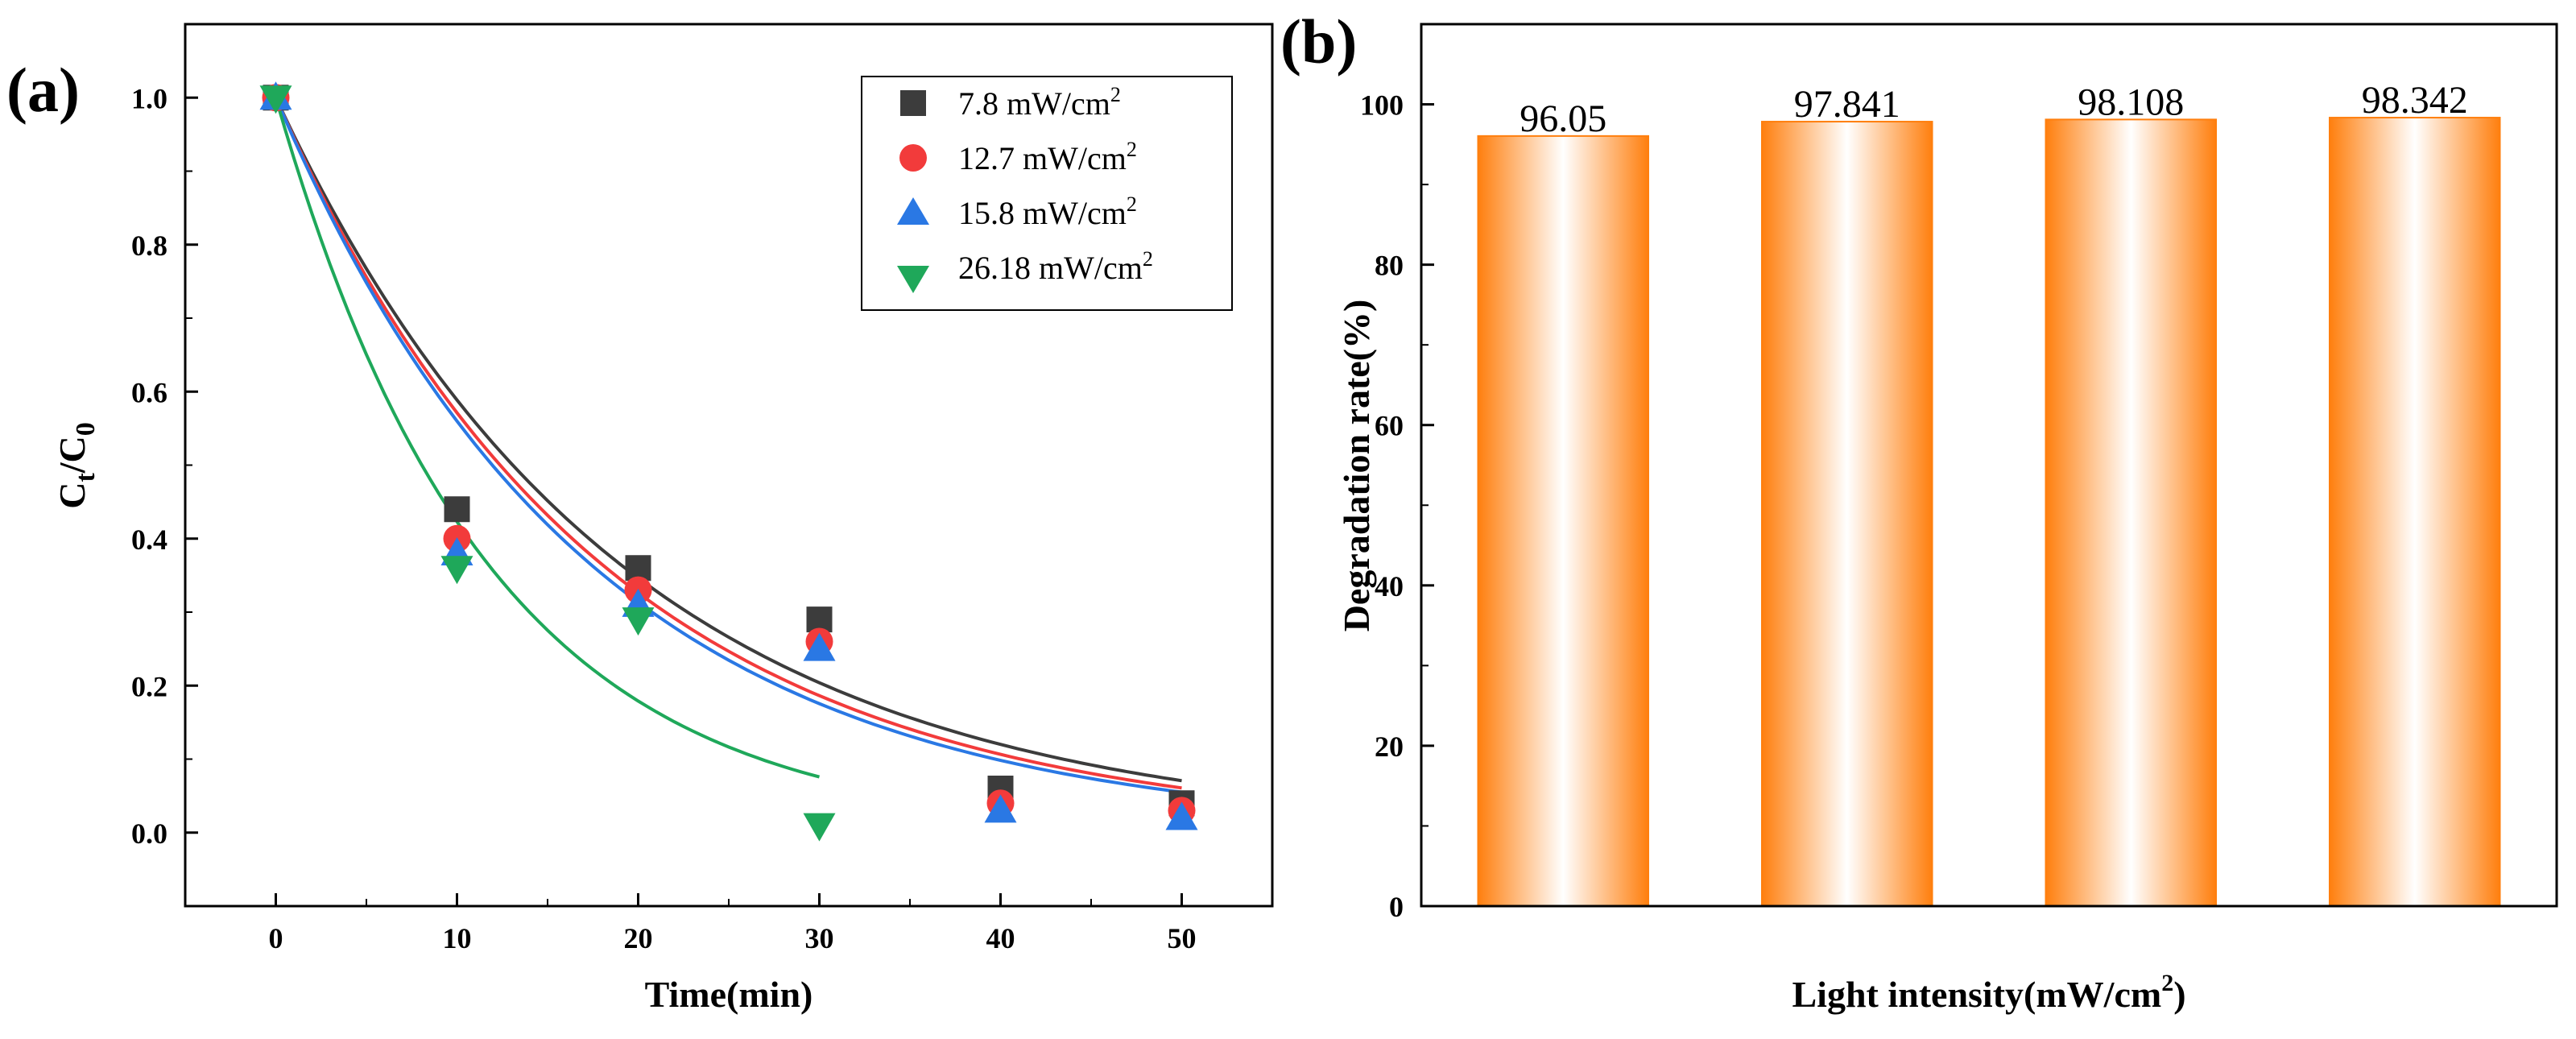  What do you see at coordinates (149, 834) in the screenshot?
I see `panel-a-y-tick-label: 0.0` at bounding box center [149, 834].